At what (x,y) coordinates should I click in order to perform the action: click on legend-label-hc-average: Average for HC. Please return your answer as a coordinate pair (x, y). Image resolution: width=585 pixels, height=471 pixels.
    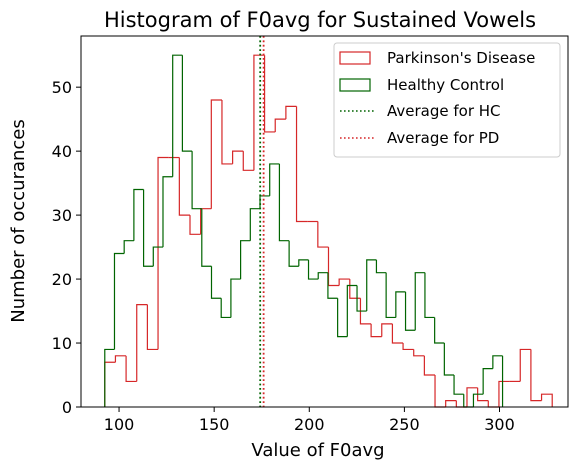
    Looking at the image, I should click on (444, 111).